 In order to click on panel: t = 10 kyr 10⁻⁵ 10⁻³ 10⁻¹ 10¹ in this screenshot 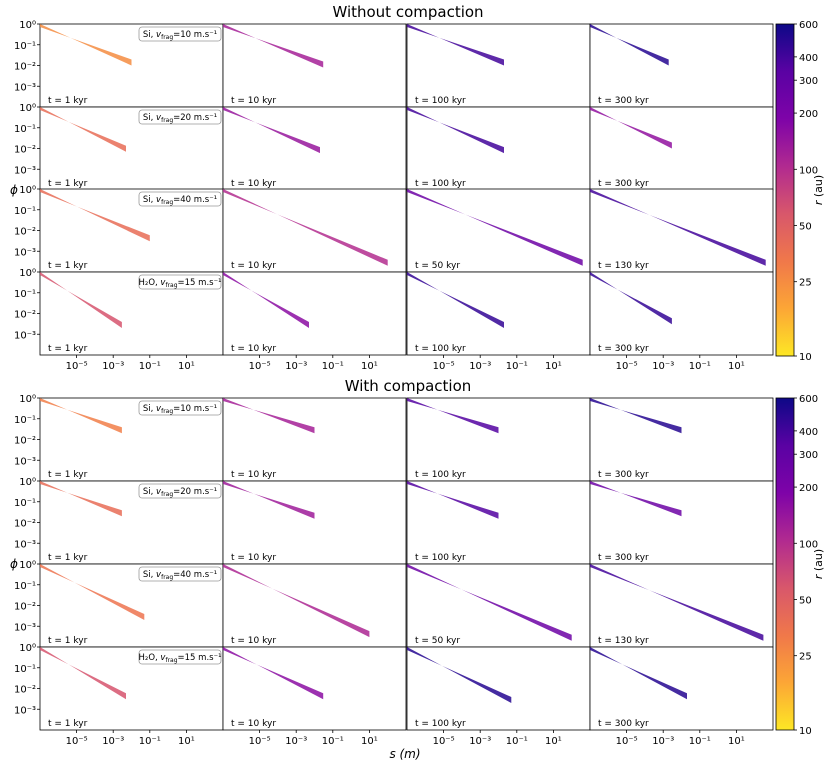, I will do `click(314, 321)`.